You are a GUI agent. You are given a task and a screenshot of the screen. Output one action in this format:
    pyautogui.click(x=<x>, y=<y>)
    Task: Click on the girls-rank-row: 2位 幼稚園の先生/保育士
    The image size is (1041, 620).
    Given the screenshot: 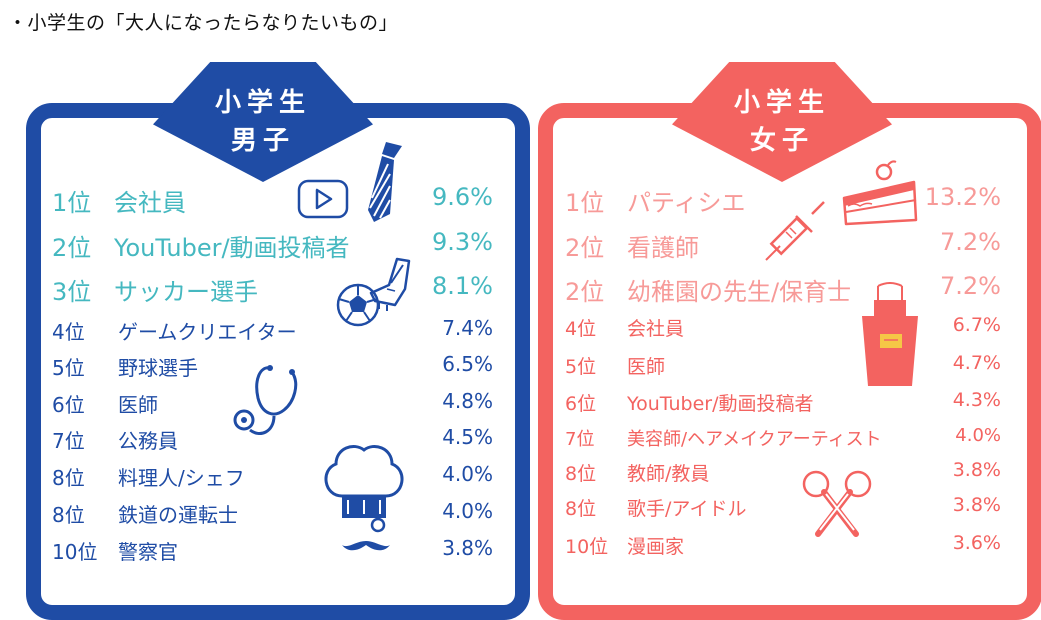 What is the action you would take?
    pyautogui.click(x=708, y=289)
    